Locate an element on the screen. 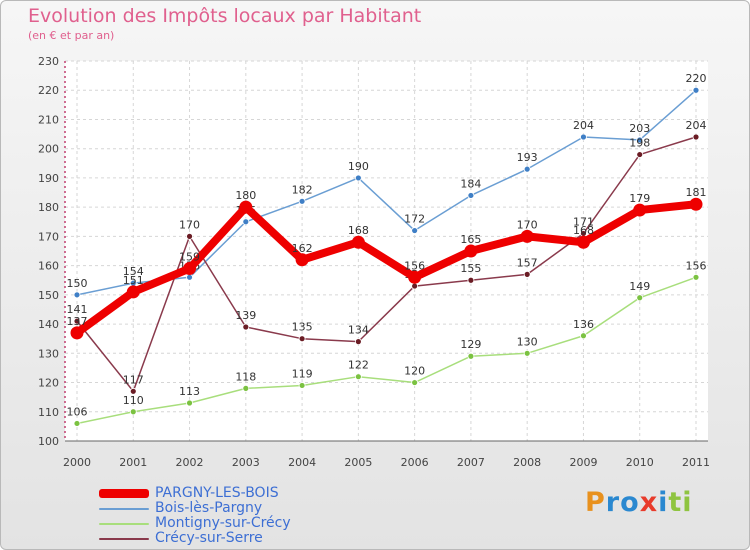 The width and height of the screenshot is (750, 550). data-label-pargny-les-bois: 165 is located at coordinates (470, 239).